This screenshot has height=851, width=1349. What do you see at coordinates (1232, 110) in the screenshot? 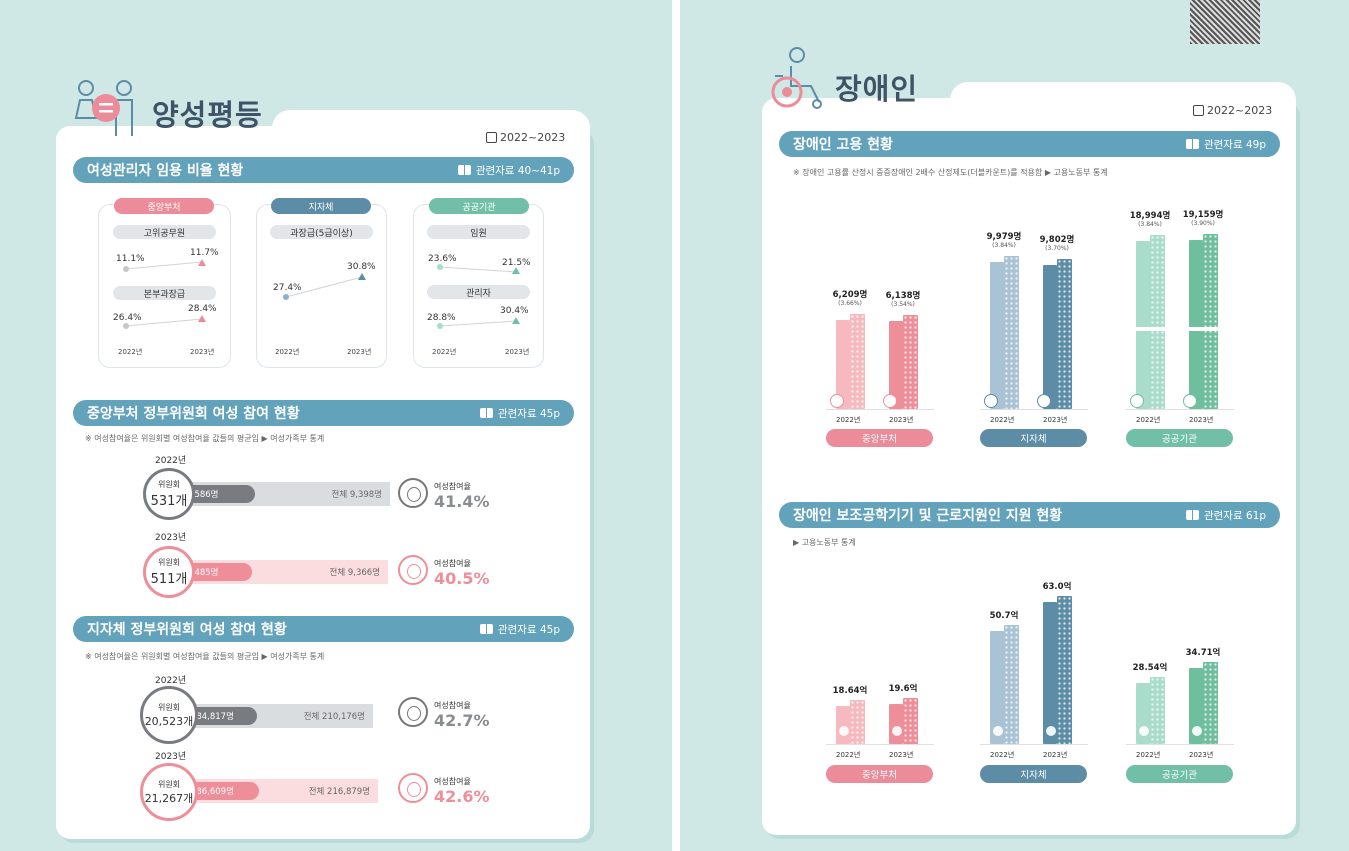
I see `right-date-range: 2022~2023` at bounding box center [1232, 110].